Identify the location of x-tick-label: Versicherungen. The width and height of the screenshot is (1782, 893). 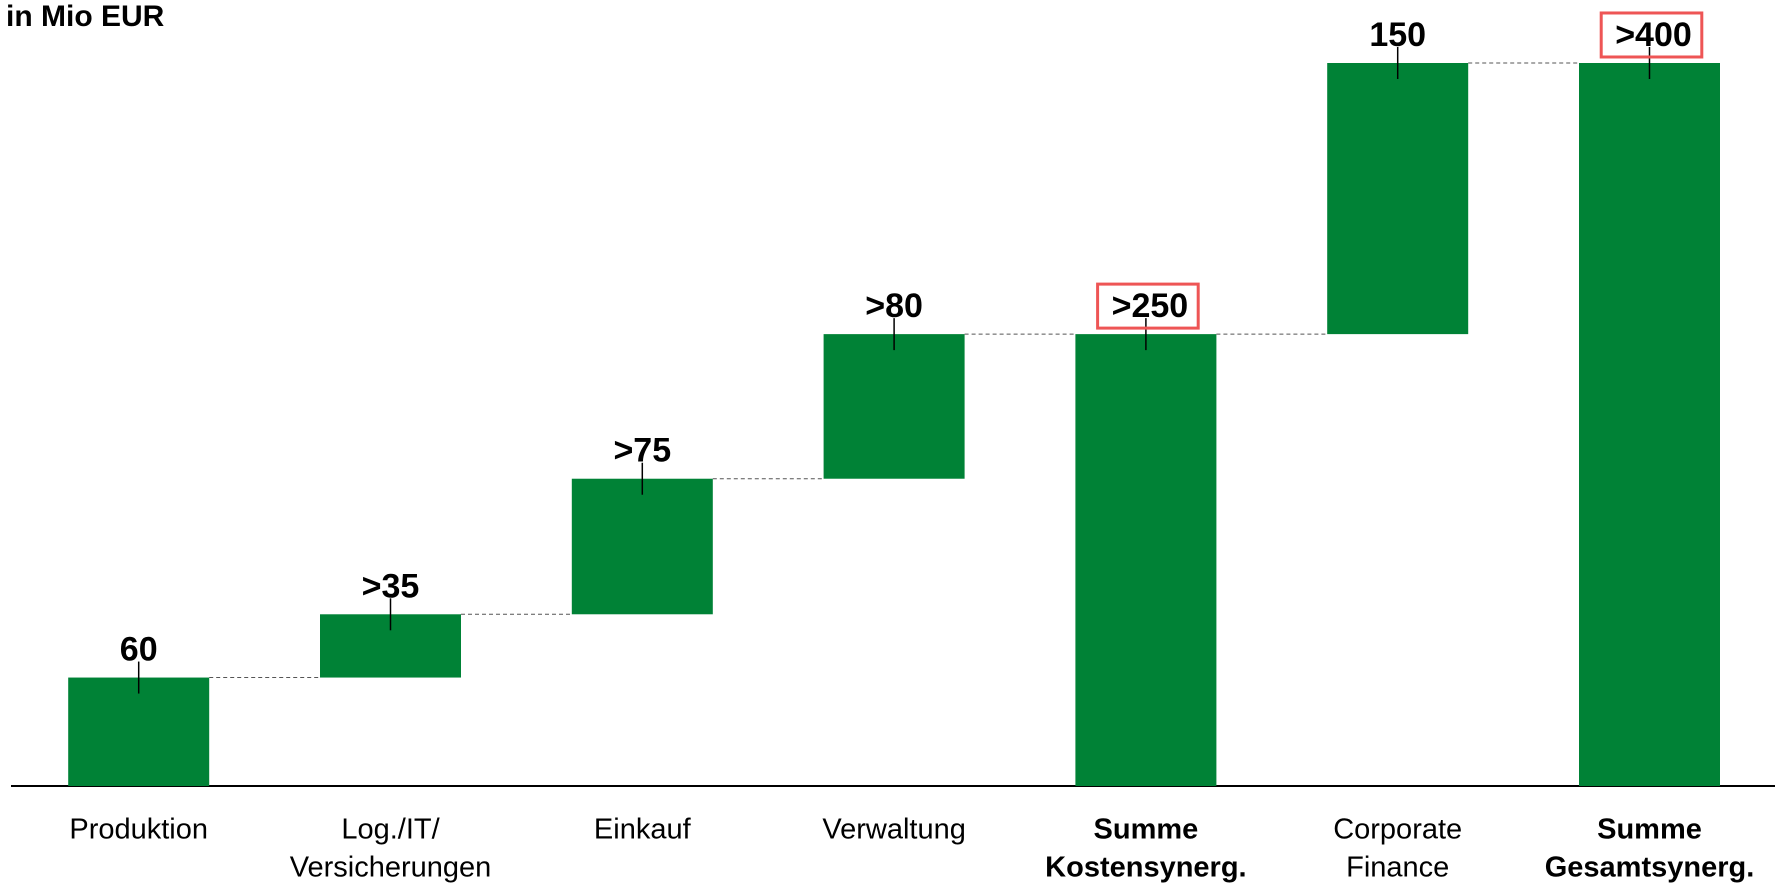
(391, 868).